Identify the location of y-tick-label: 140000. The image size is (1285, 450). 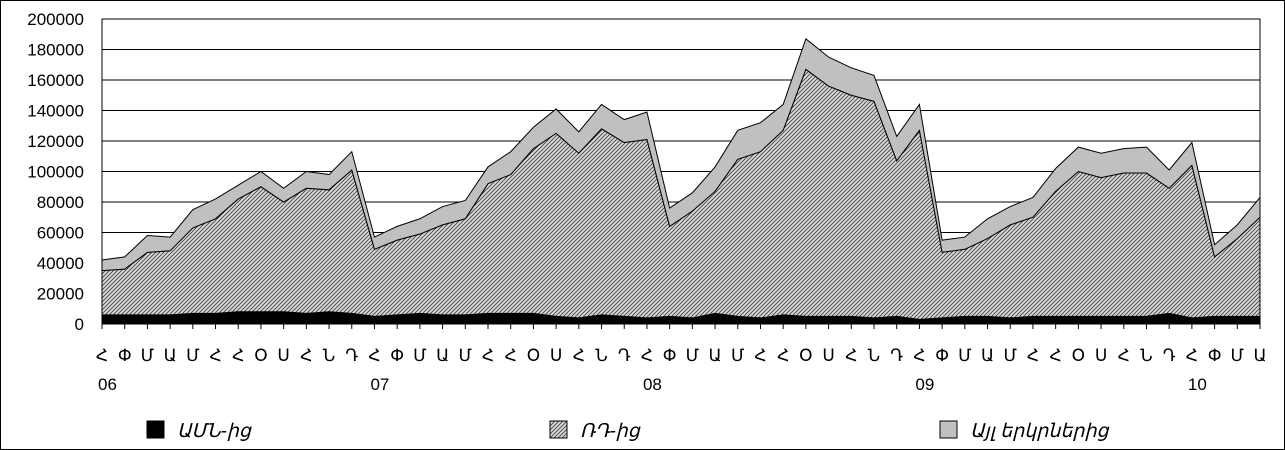
(55, 111).